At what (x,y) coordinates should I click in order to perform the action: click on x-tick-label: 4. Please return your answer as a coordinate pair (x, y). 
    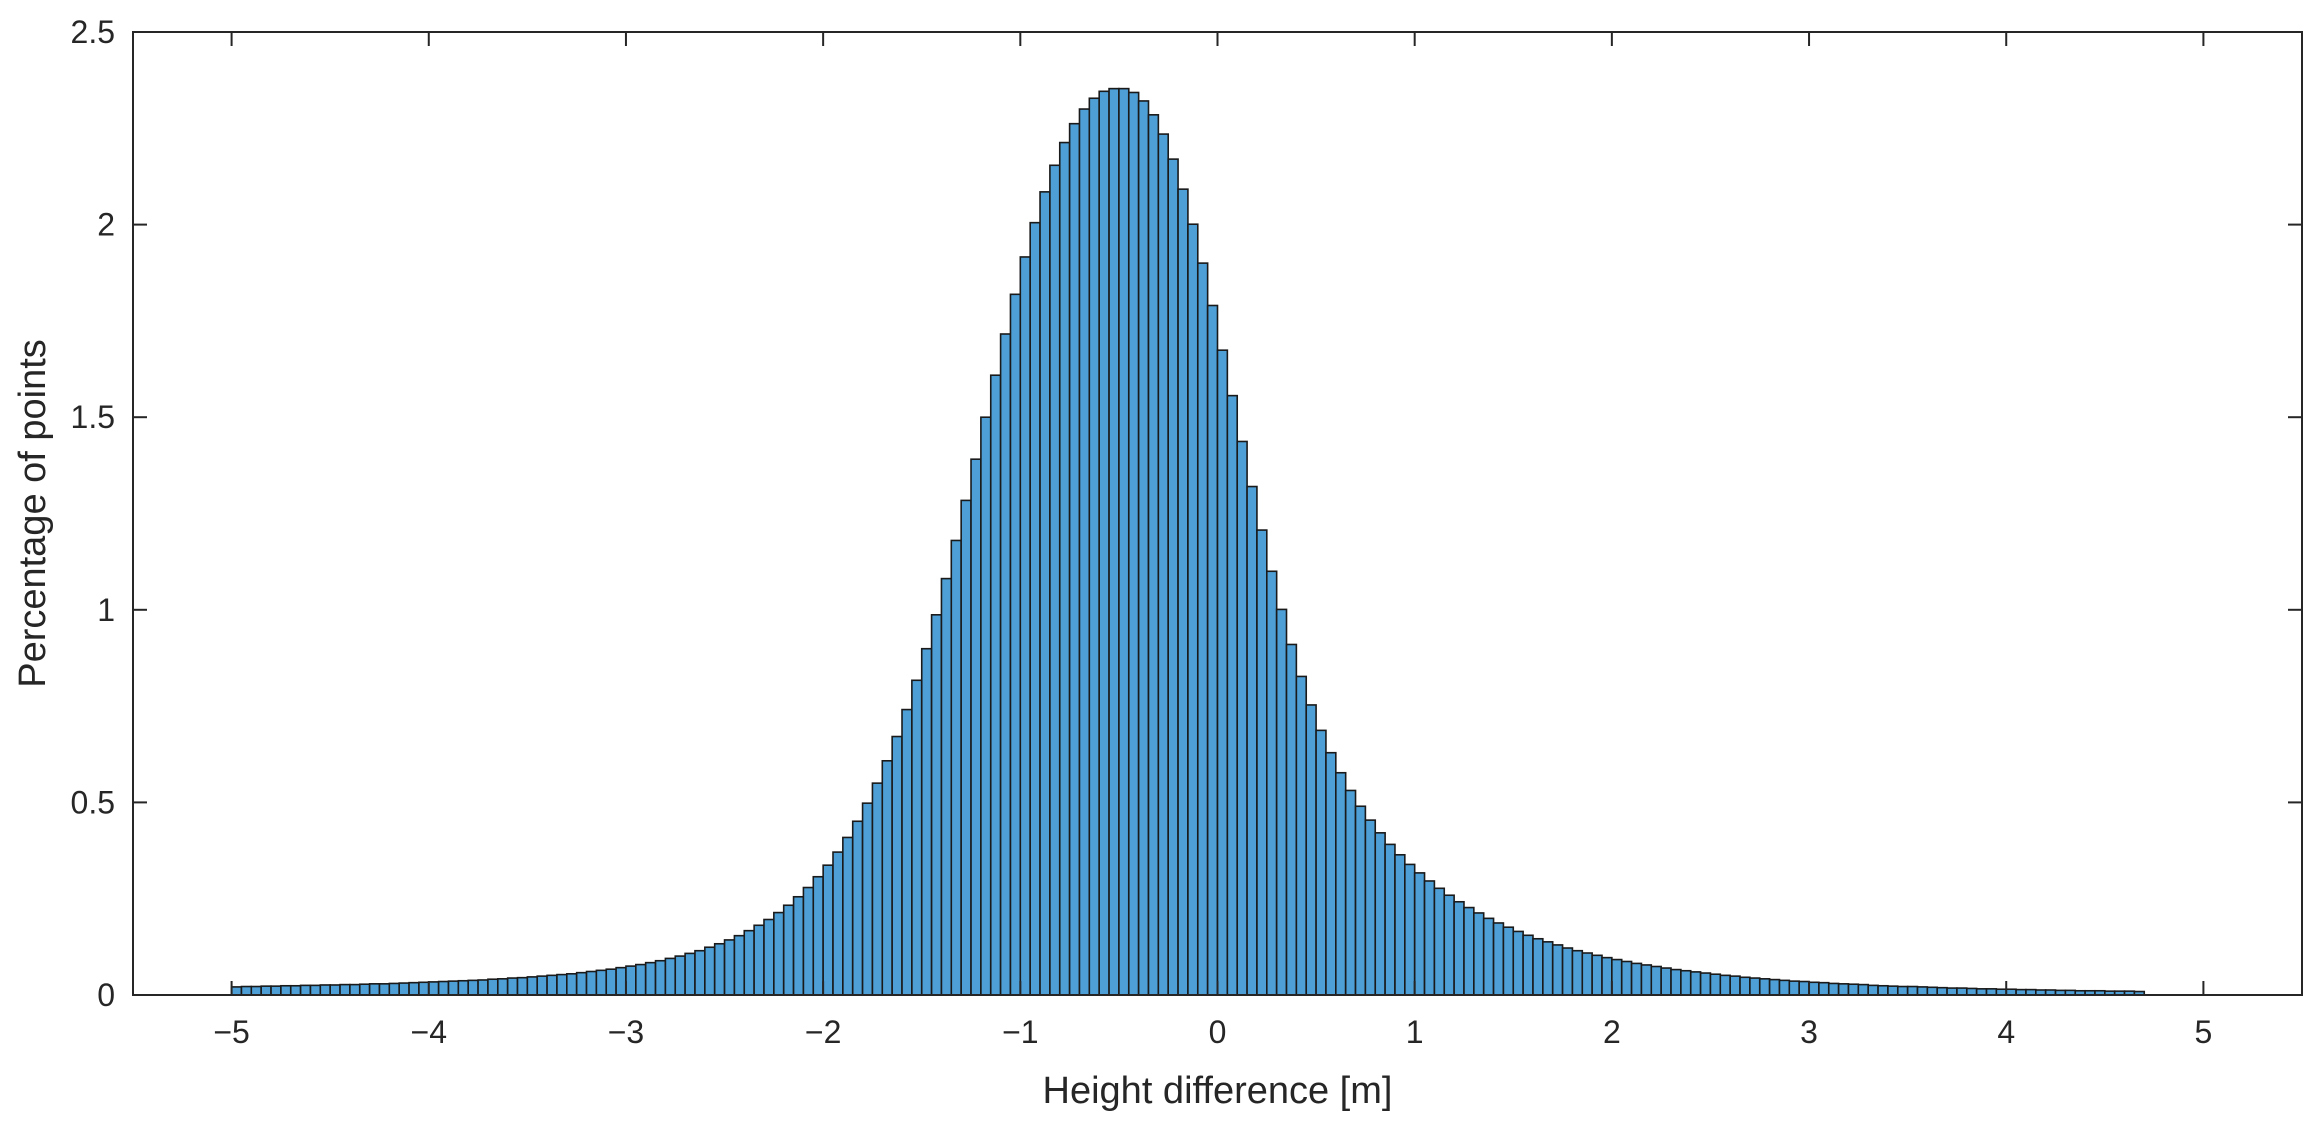
    Looking at the image, I should click on (2006, 1032).